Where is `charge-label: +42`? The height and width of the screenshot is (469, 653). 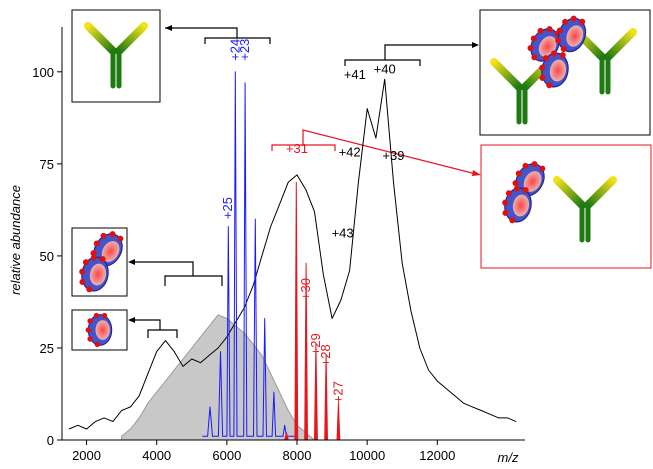
charge-label: +42 is located at coordinates (350, 152).